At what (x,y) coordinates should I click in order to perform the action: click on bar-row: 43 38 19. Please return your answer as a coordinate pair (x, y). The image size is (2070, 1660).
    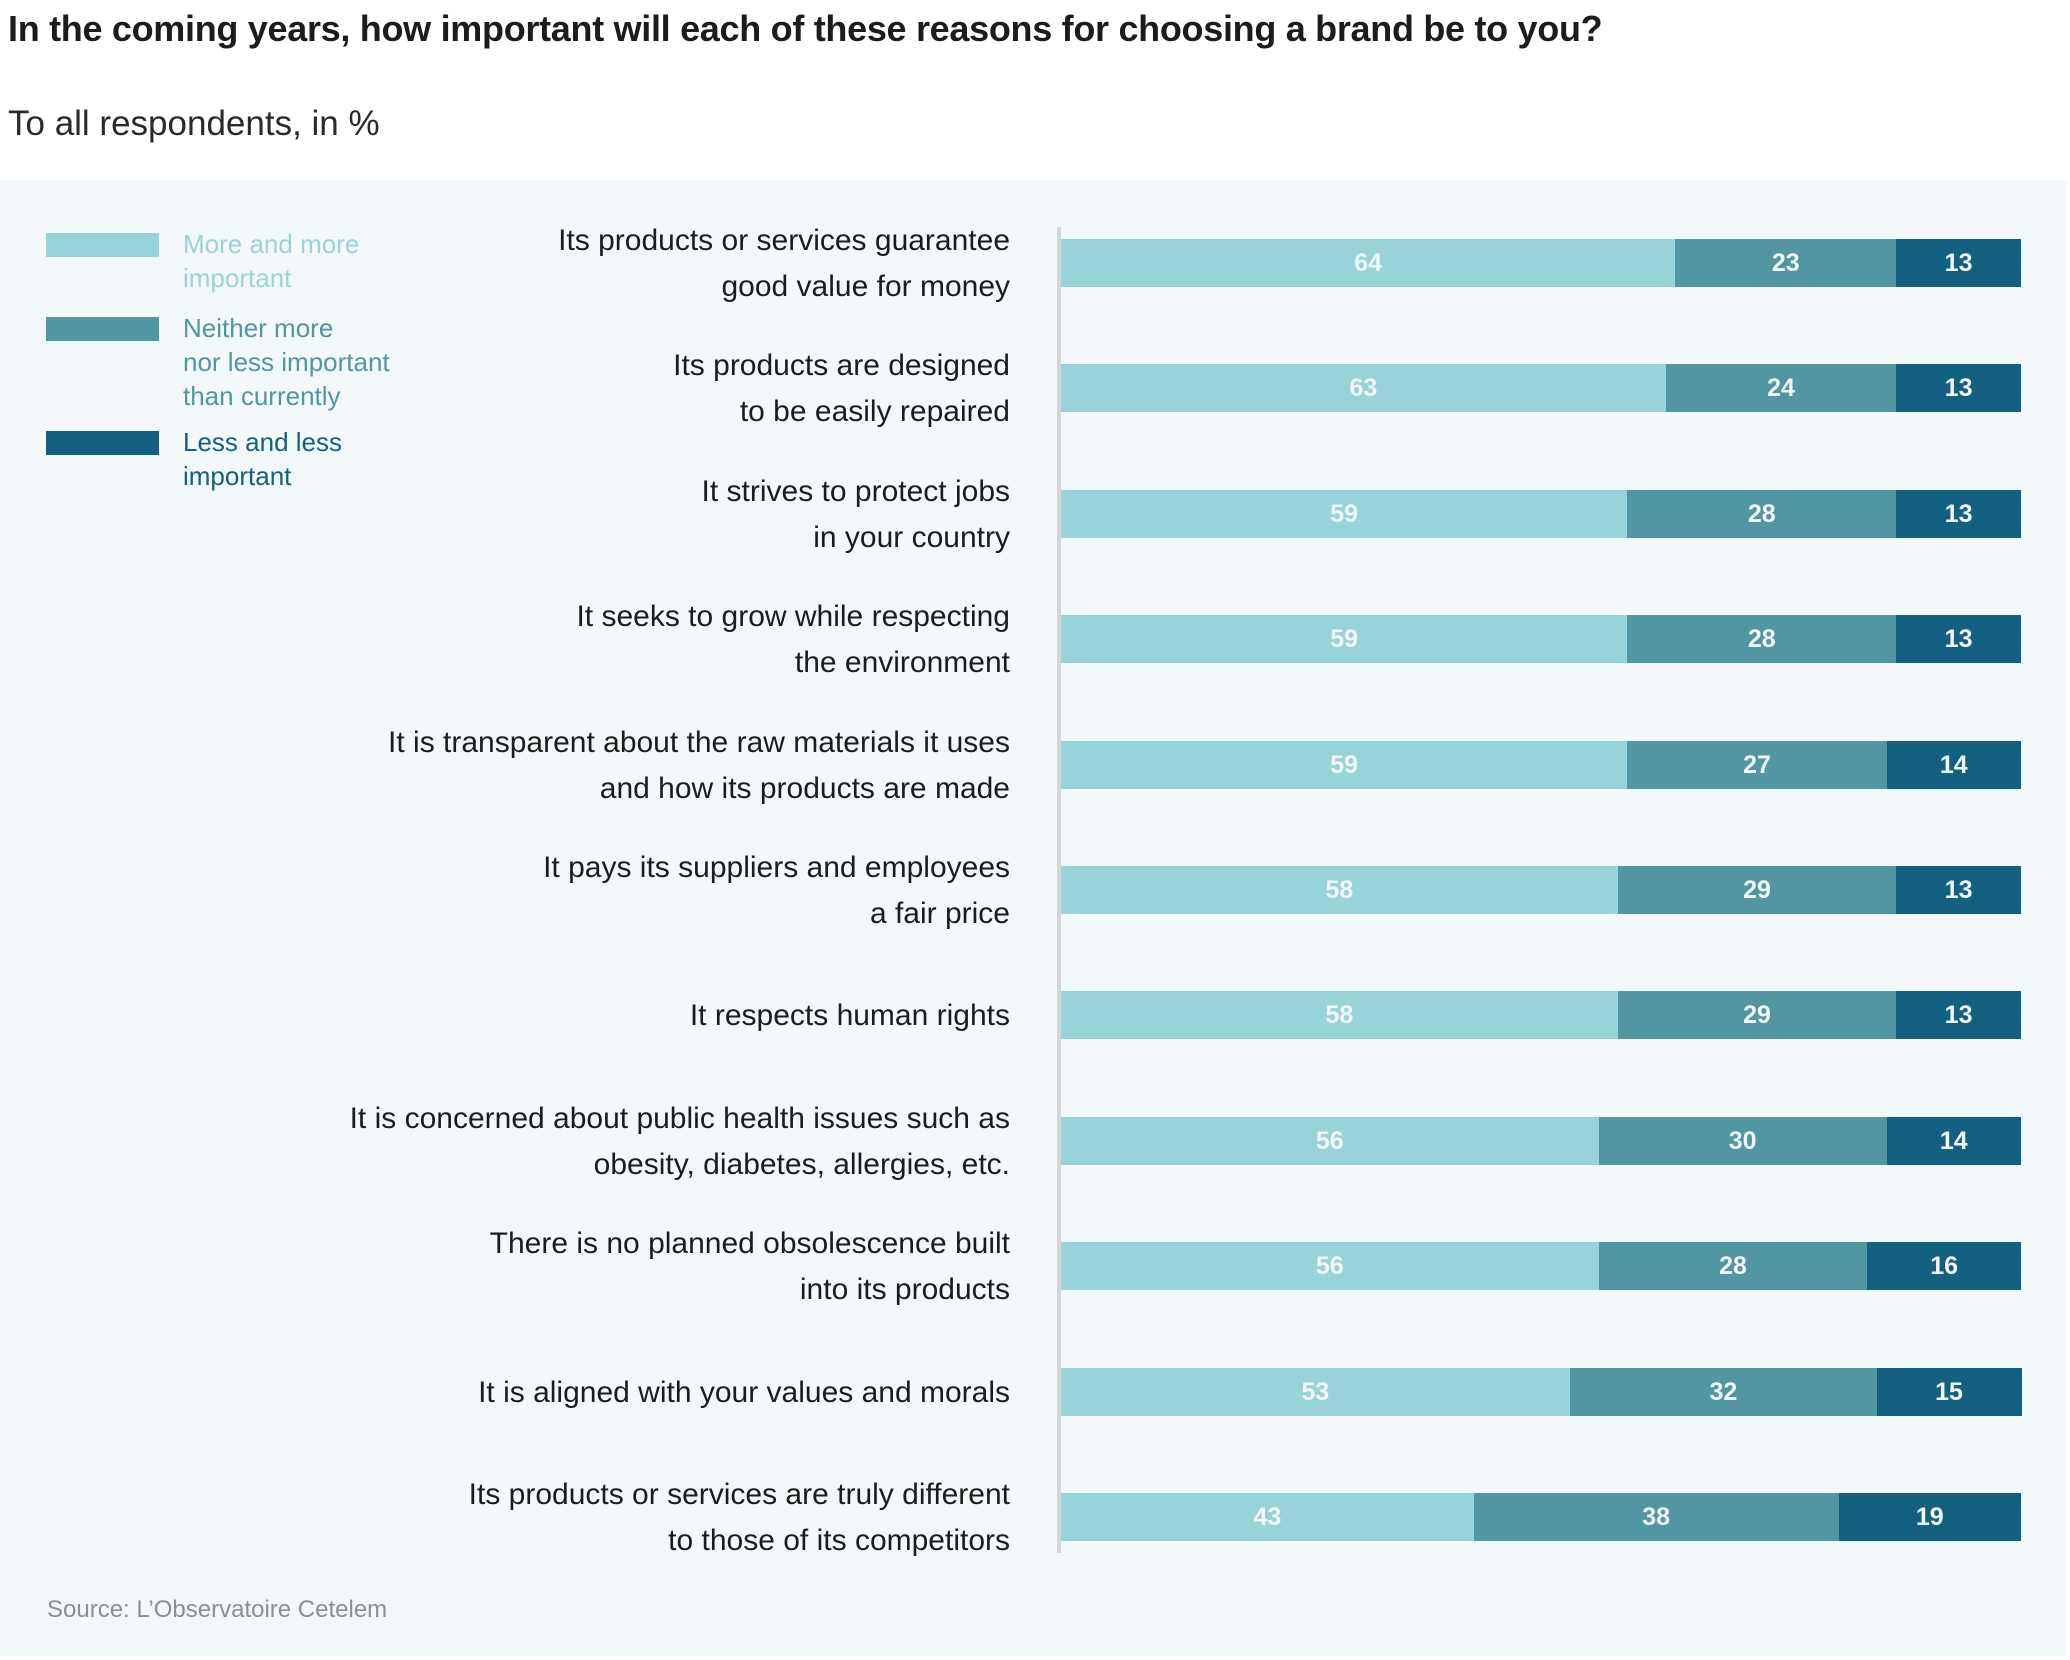
    Looking at the image, I should click on (1541, 1517).